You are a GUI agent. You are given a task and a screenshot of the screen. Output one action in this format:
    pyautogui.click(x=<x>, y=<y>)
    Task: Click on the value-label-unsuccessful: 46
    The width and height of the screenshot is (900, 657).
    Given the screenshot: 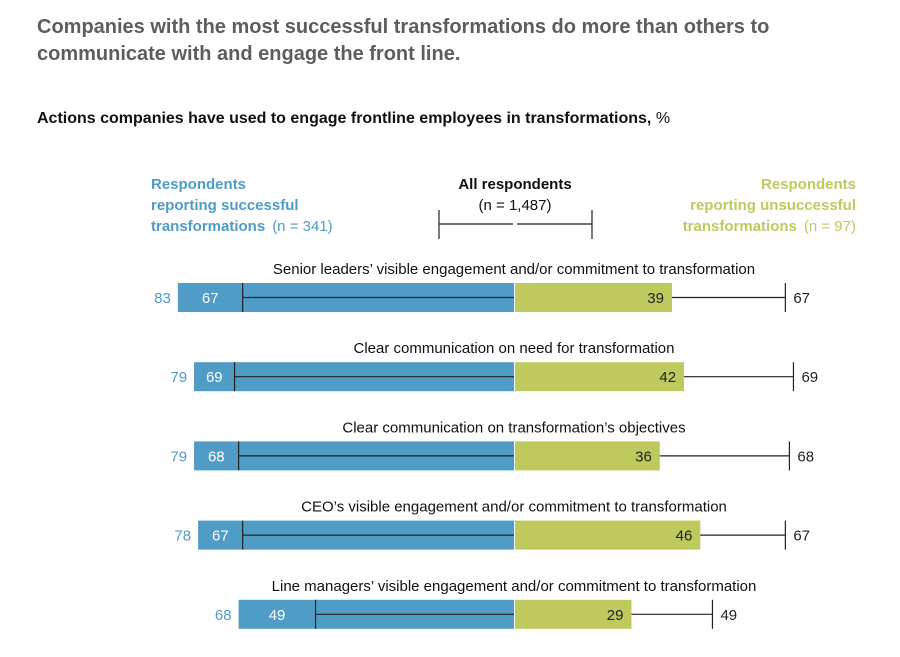 What is the action you would take?
    pyautogui.click(x=684, y=536)
    